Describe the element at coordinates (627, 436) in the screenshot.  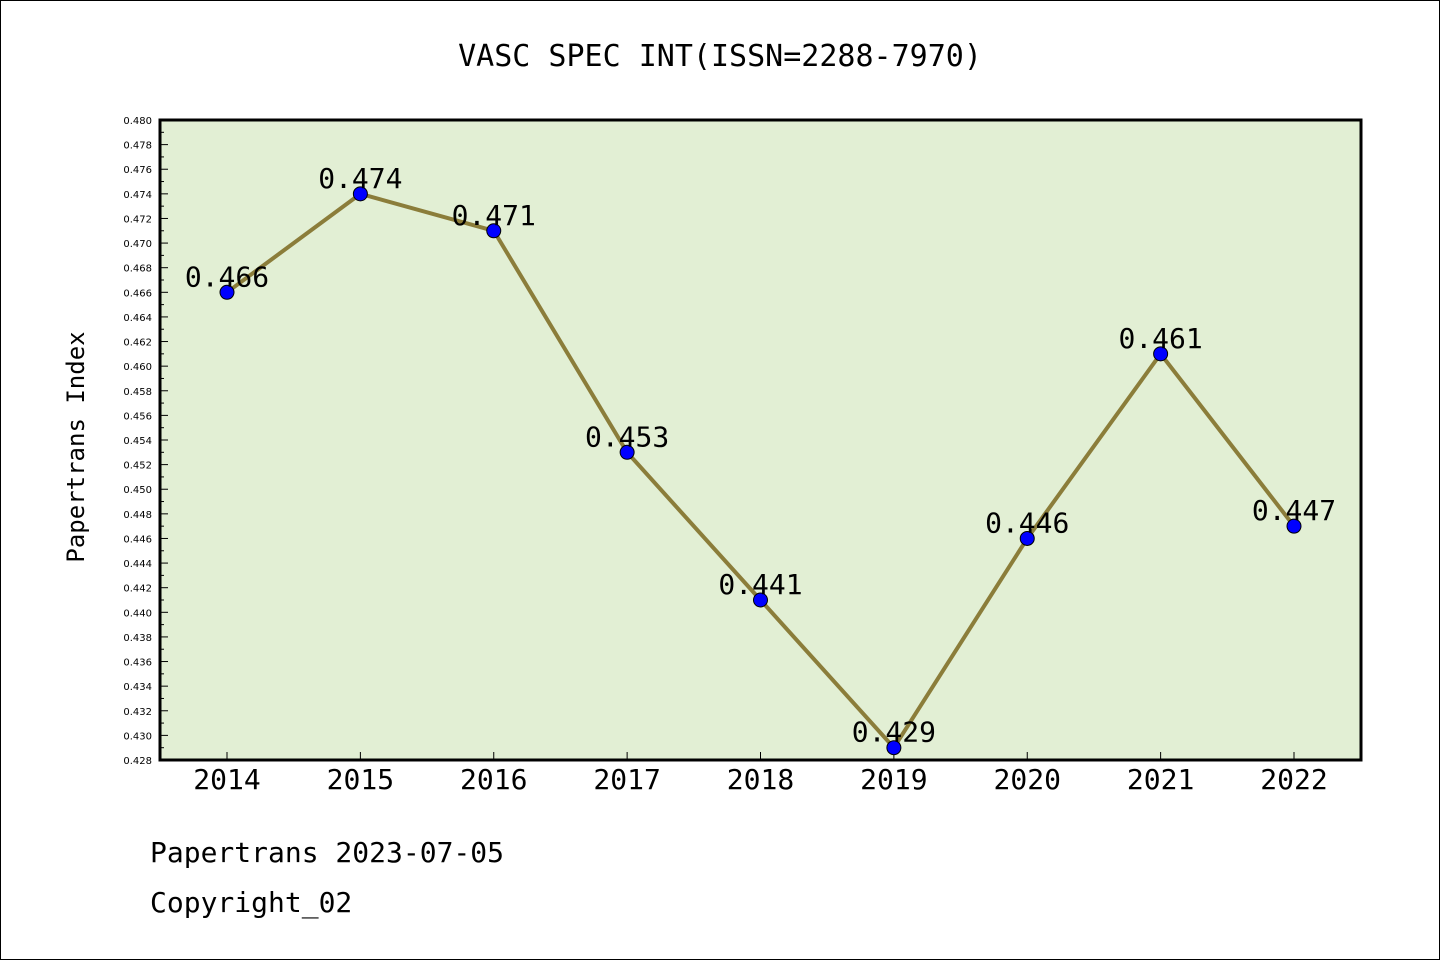
I see `data-label: 0.453` at that location.